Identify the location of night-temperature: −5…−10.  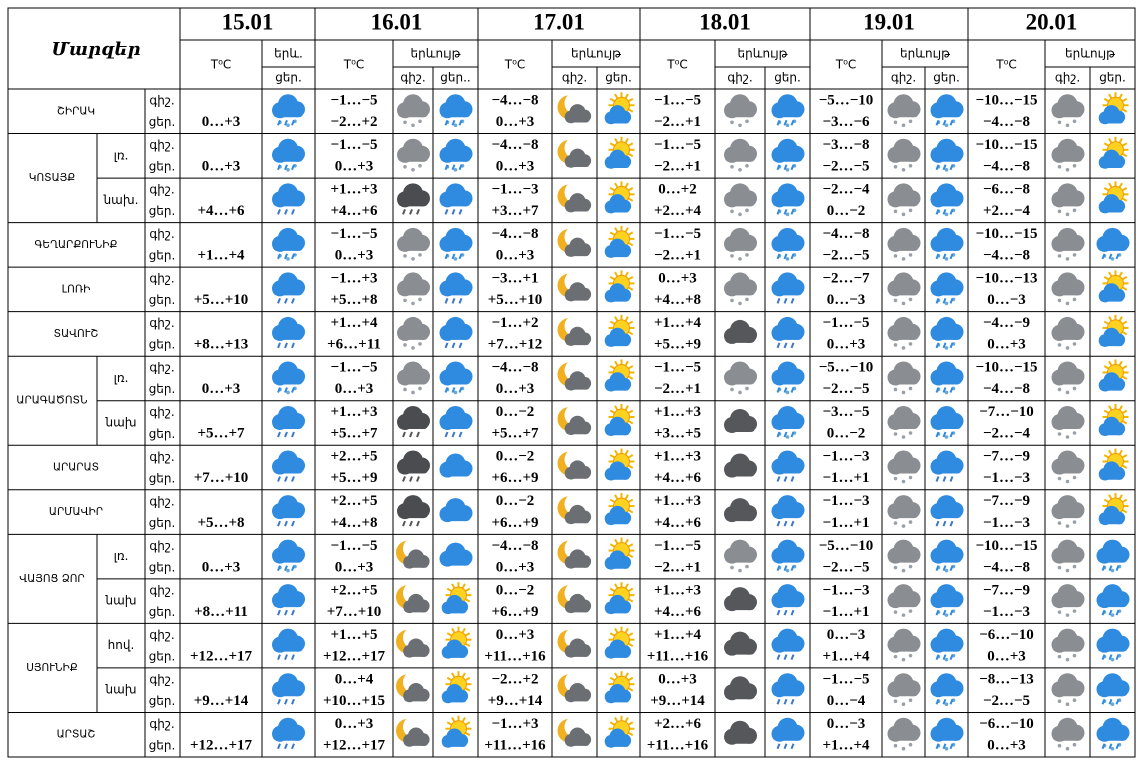
(846, 546).